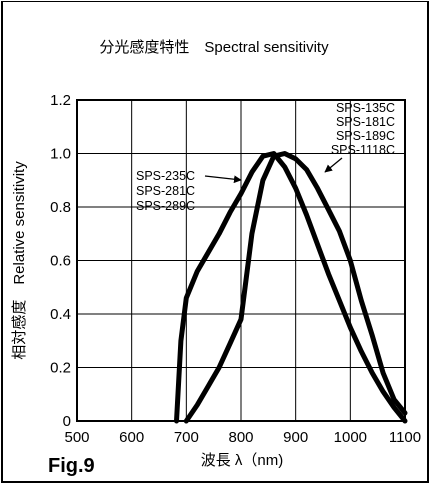 Image resolution: width=434 pixels, height=487 pixels. Describe the element at coordinates (365, 136) in the screenshot. I see `series-2-label: SPS-189C` at that location.